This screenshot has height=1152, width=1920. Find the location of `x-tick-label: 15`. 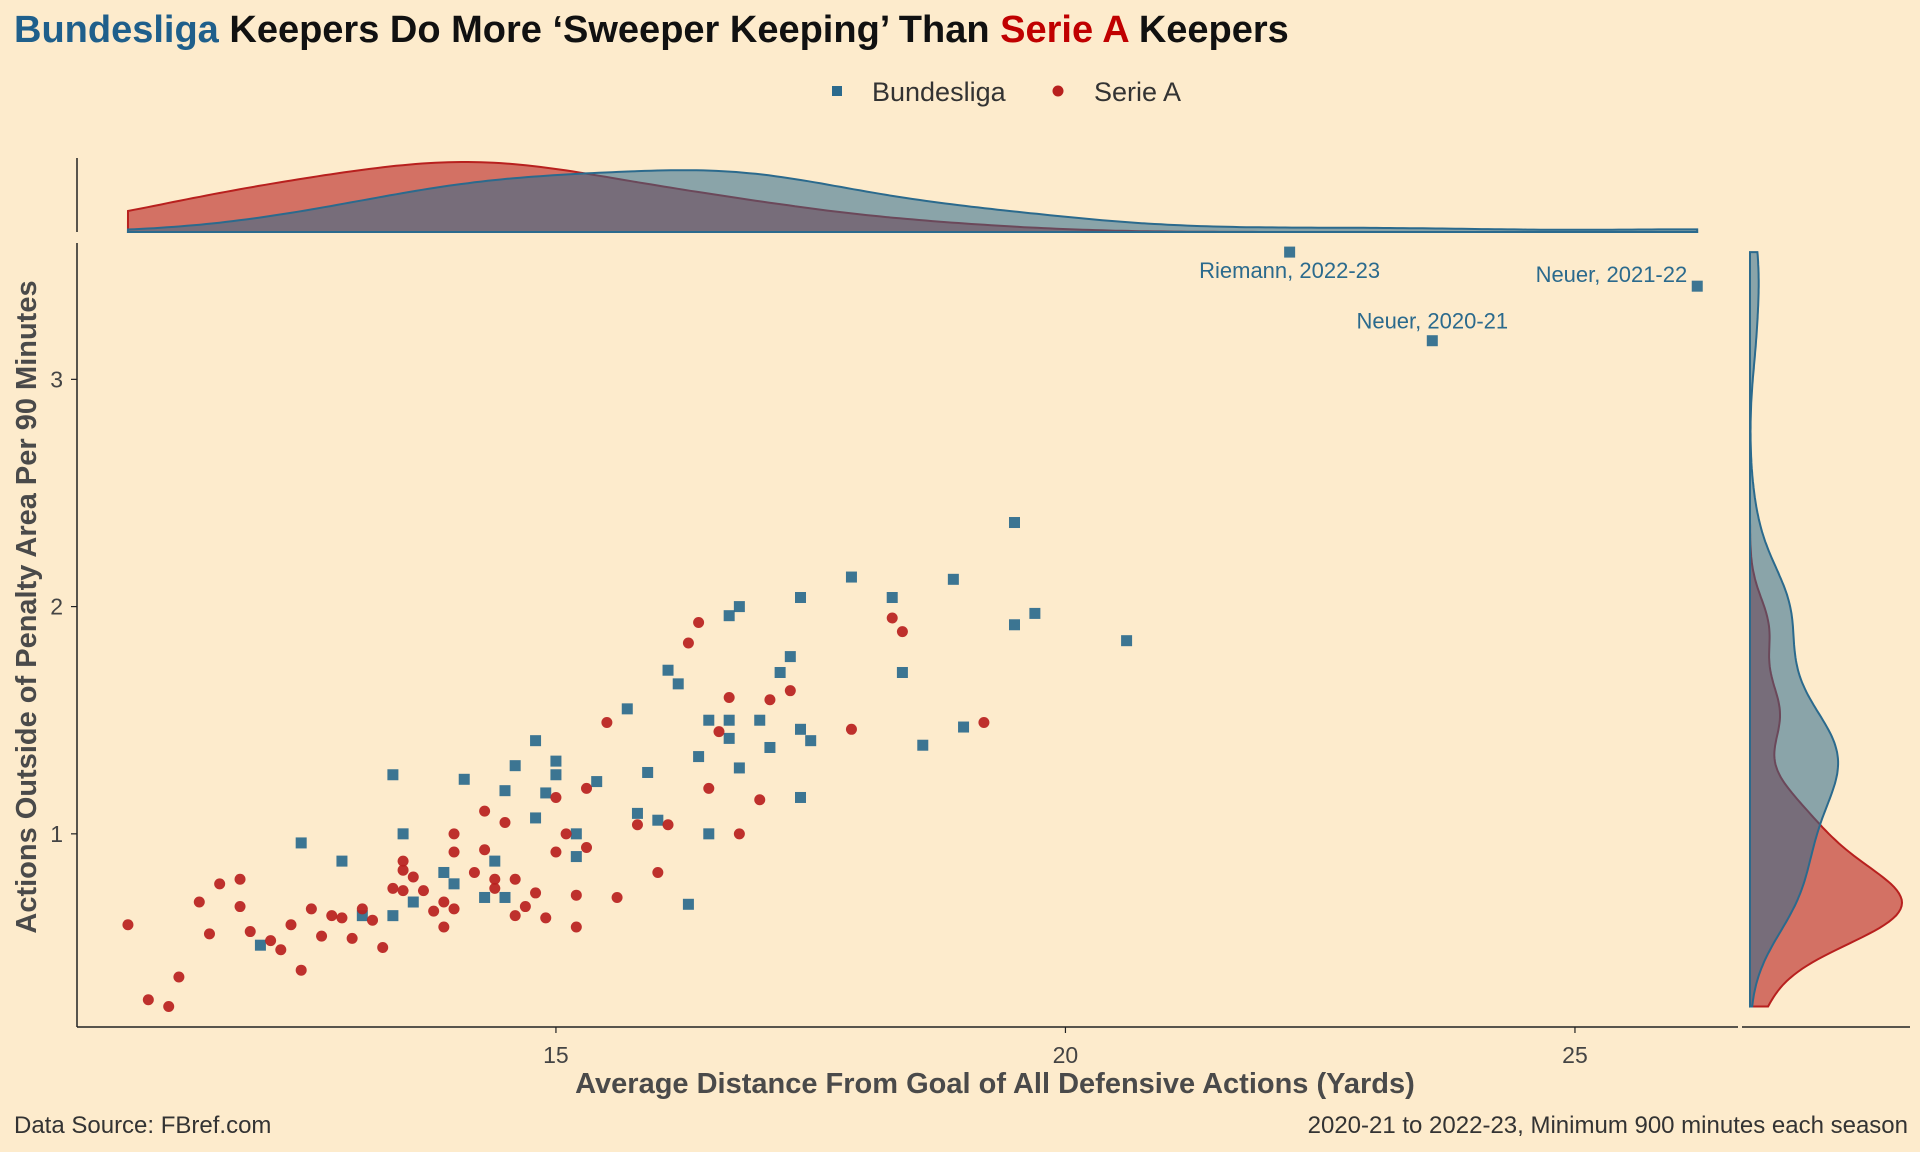

x-tick-label: 15 is located at coordinates (556, 1055).